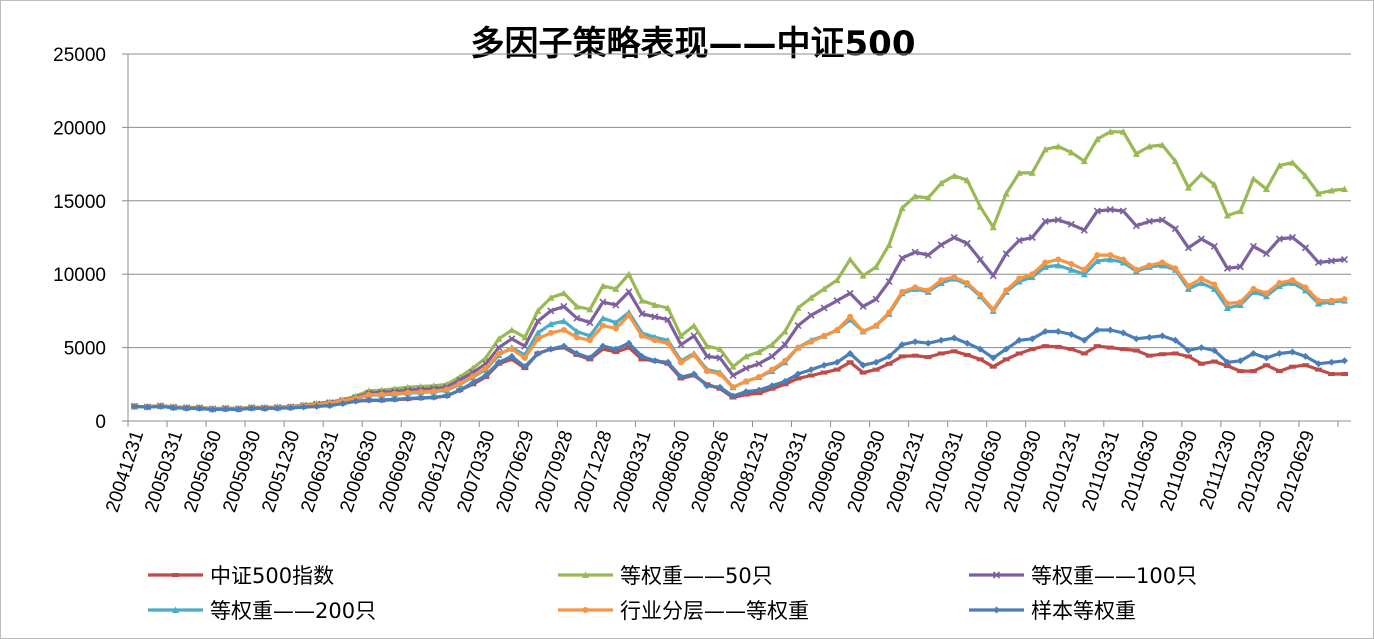  I want to click on x-tick-label: 20080926, so click(711, 471).